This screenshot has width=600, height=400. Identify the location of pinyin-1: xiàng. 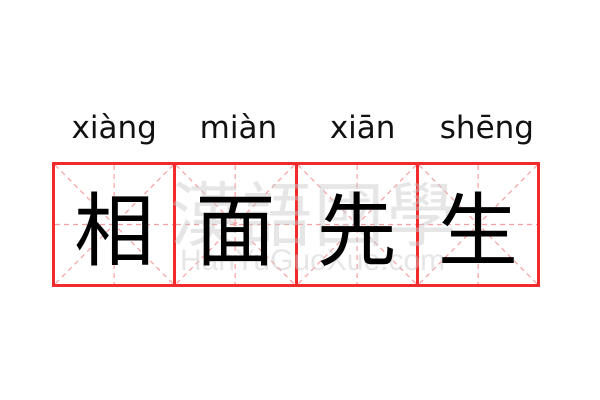
(114, 128).